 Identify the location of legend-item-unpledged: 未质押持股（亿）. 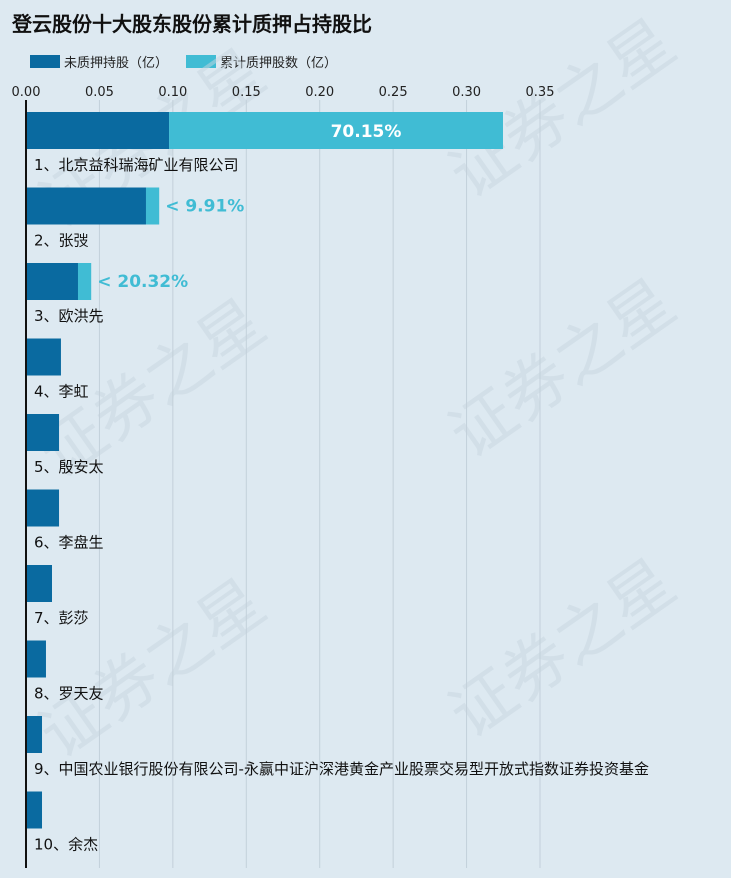
(99, 61).